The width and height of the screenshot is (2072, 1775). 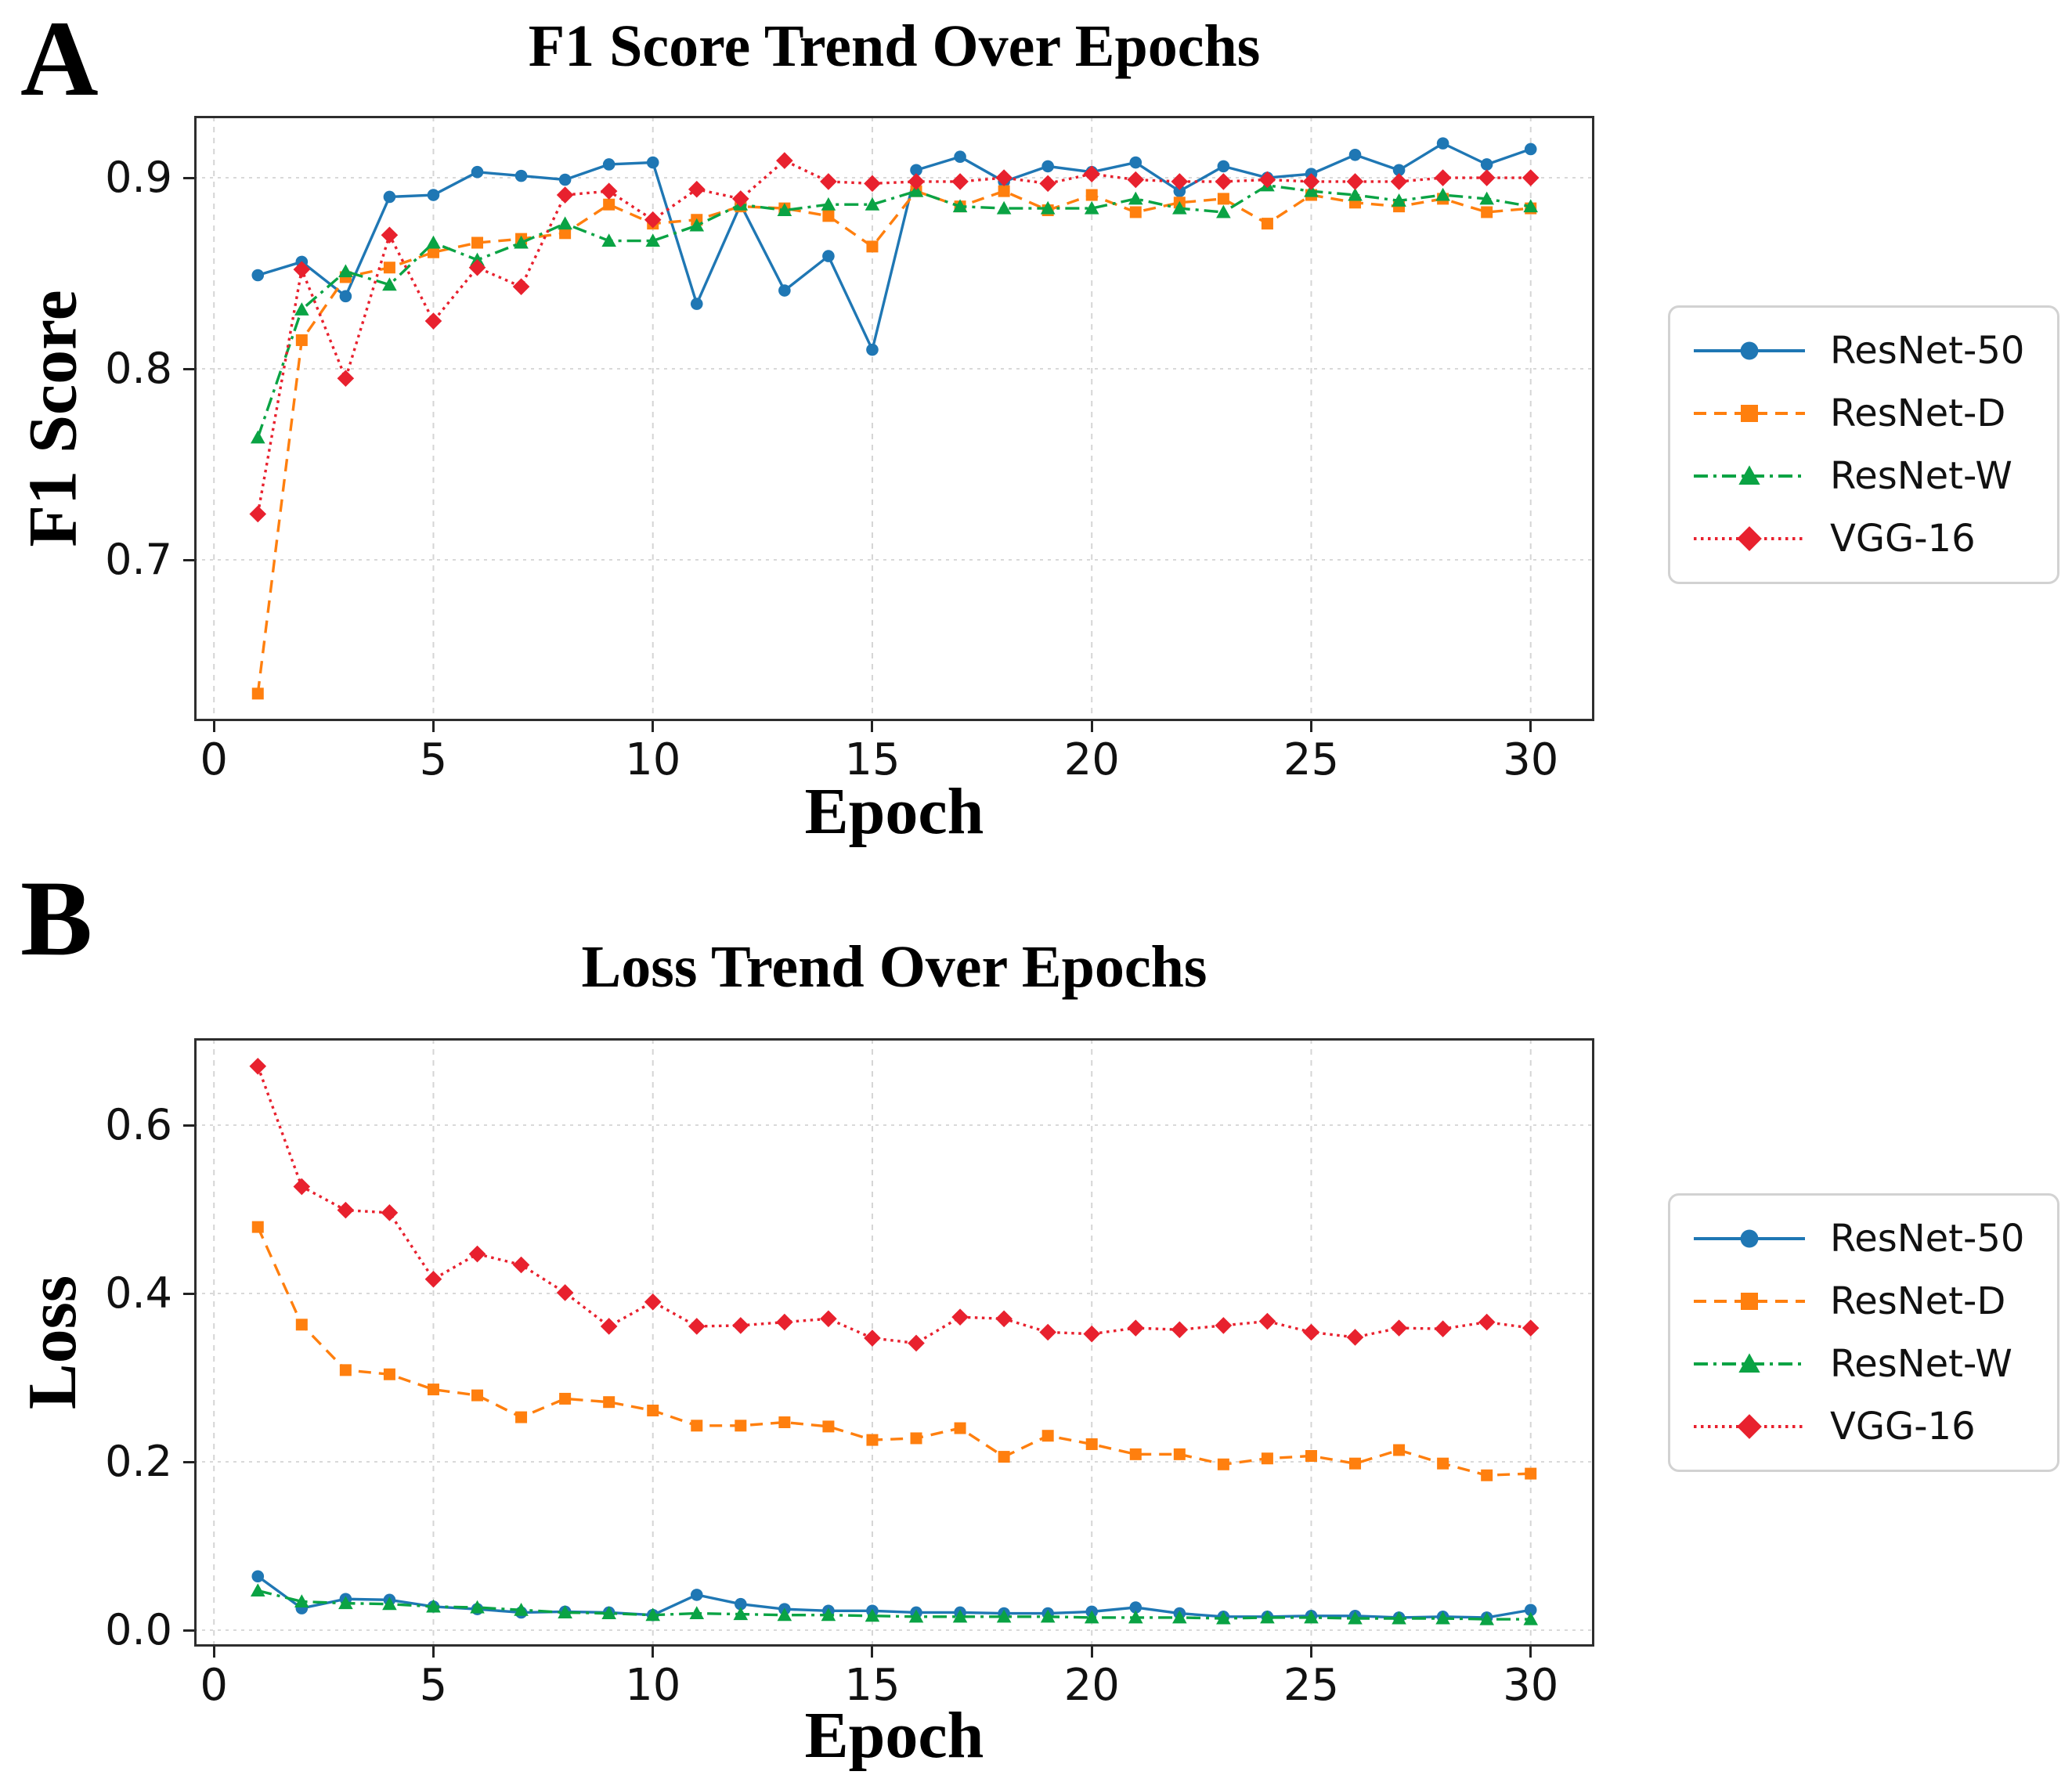 I want to click on series-resnet-d, so click(x=894, y=1351).